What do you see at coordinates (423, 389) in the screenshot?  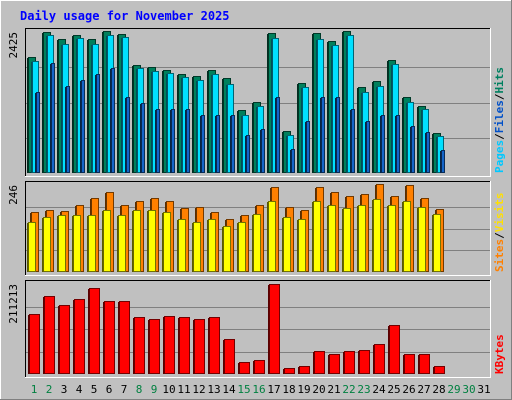 I see `x-tick-day-27: 27` at bounding box center [423, 389].